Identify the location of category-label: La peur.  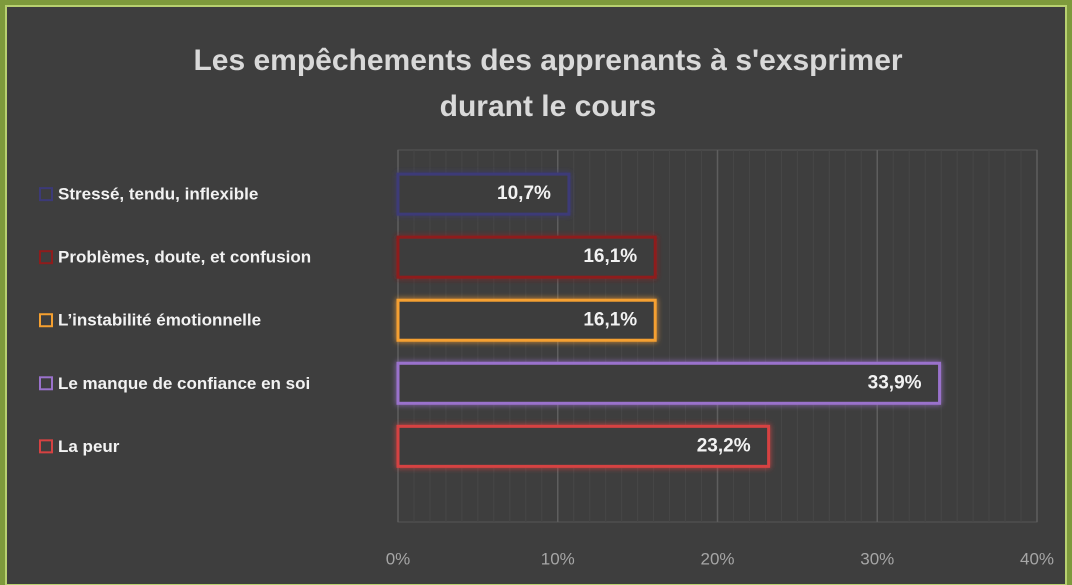
(89, 446).